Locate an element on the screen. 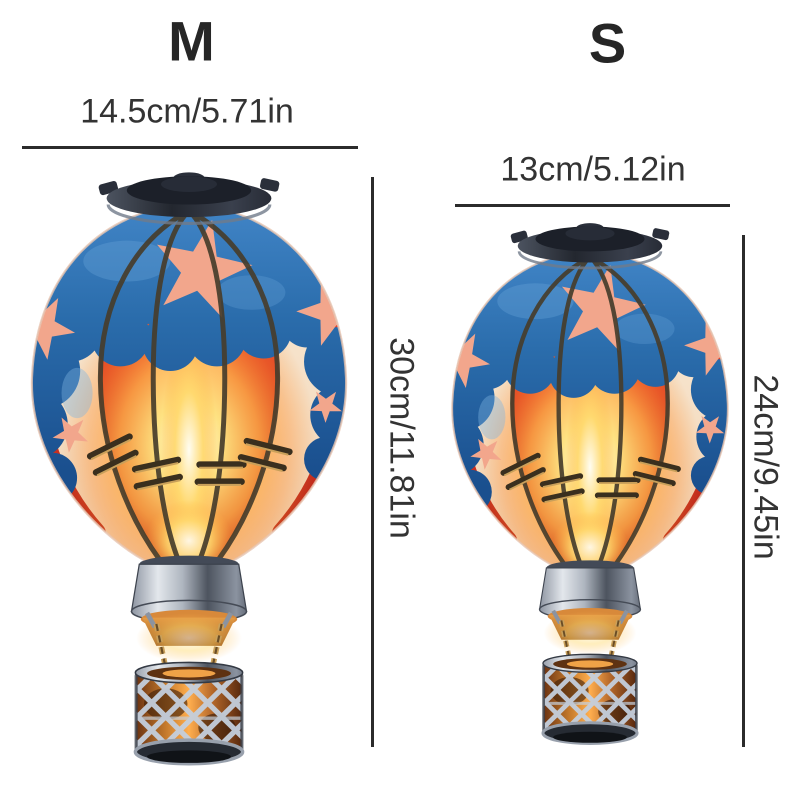 This screenshot has width=800, height=800. width-dimension-line-s is located at coordinates (592, 205).